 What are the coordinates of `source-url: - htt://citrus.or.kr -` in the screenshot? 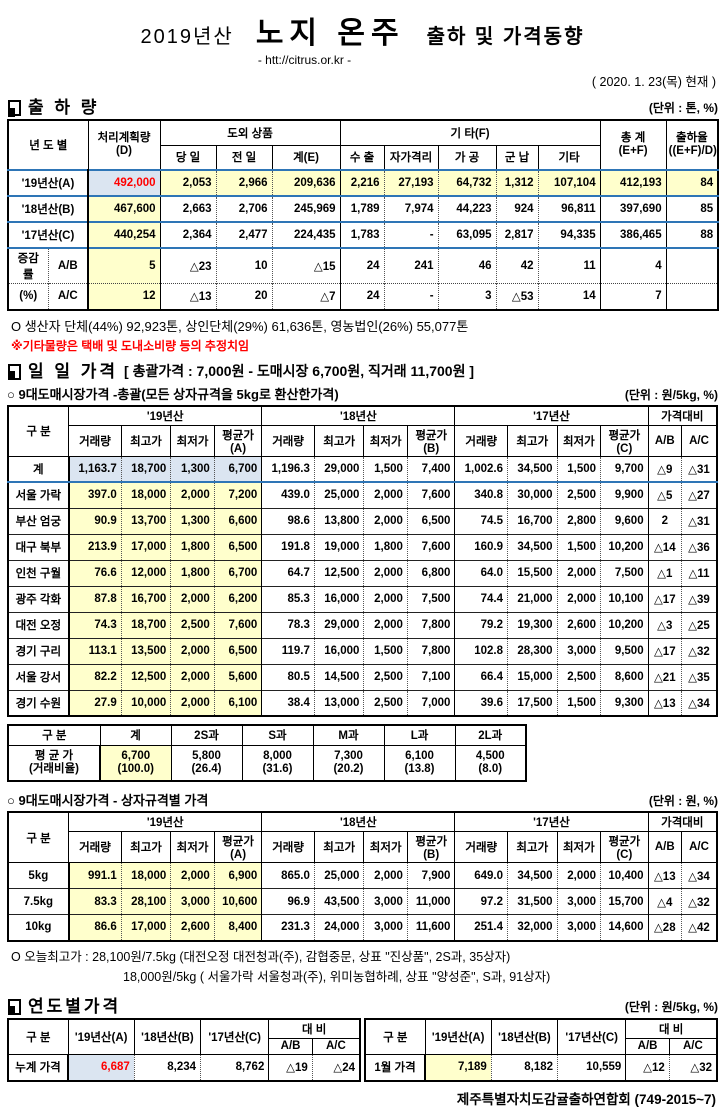 It's located at (304, 60).